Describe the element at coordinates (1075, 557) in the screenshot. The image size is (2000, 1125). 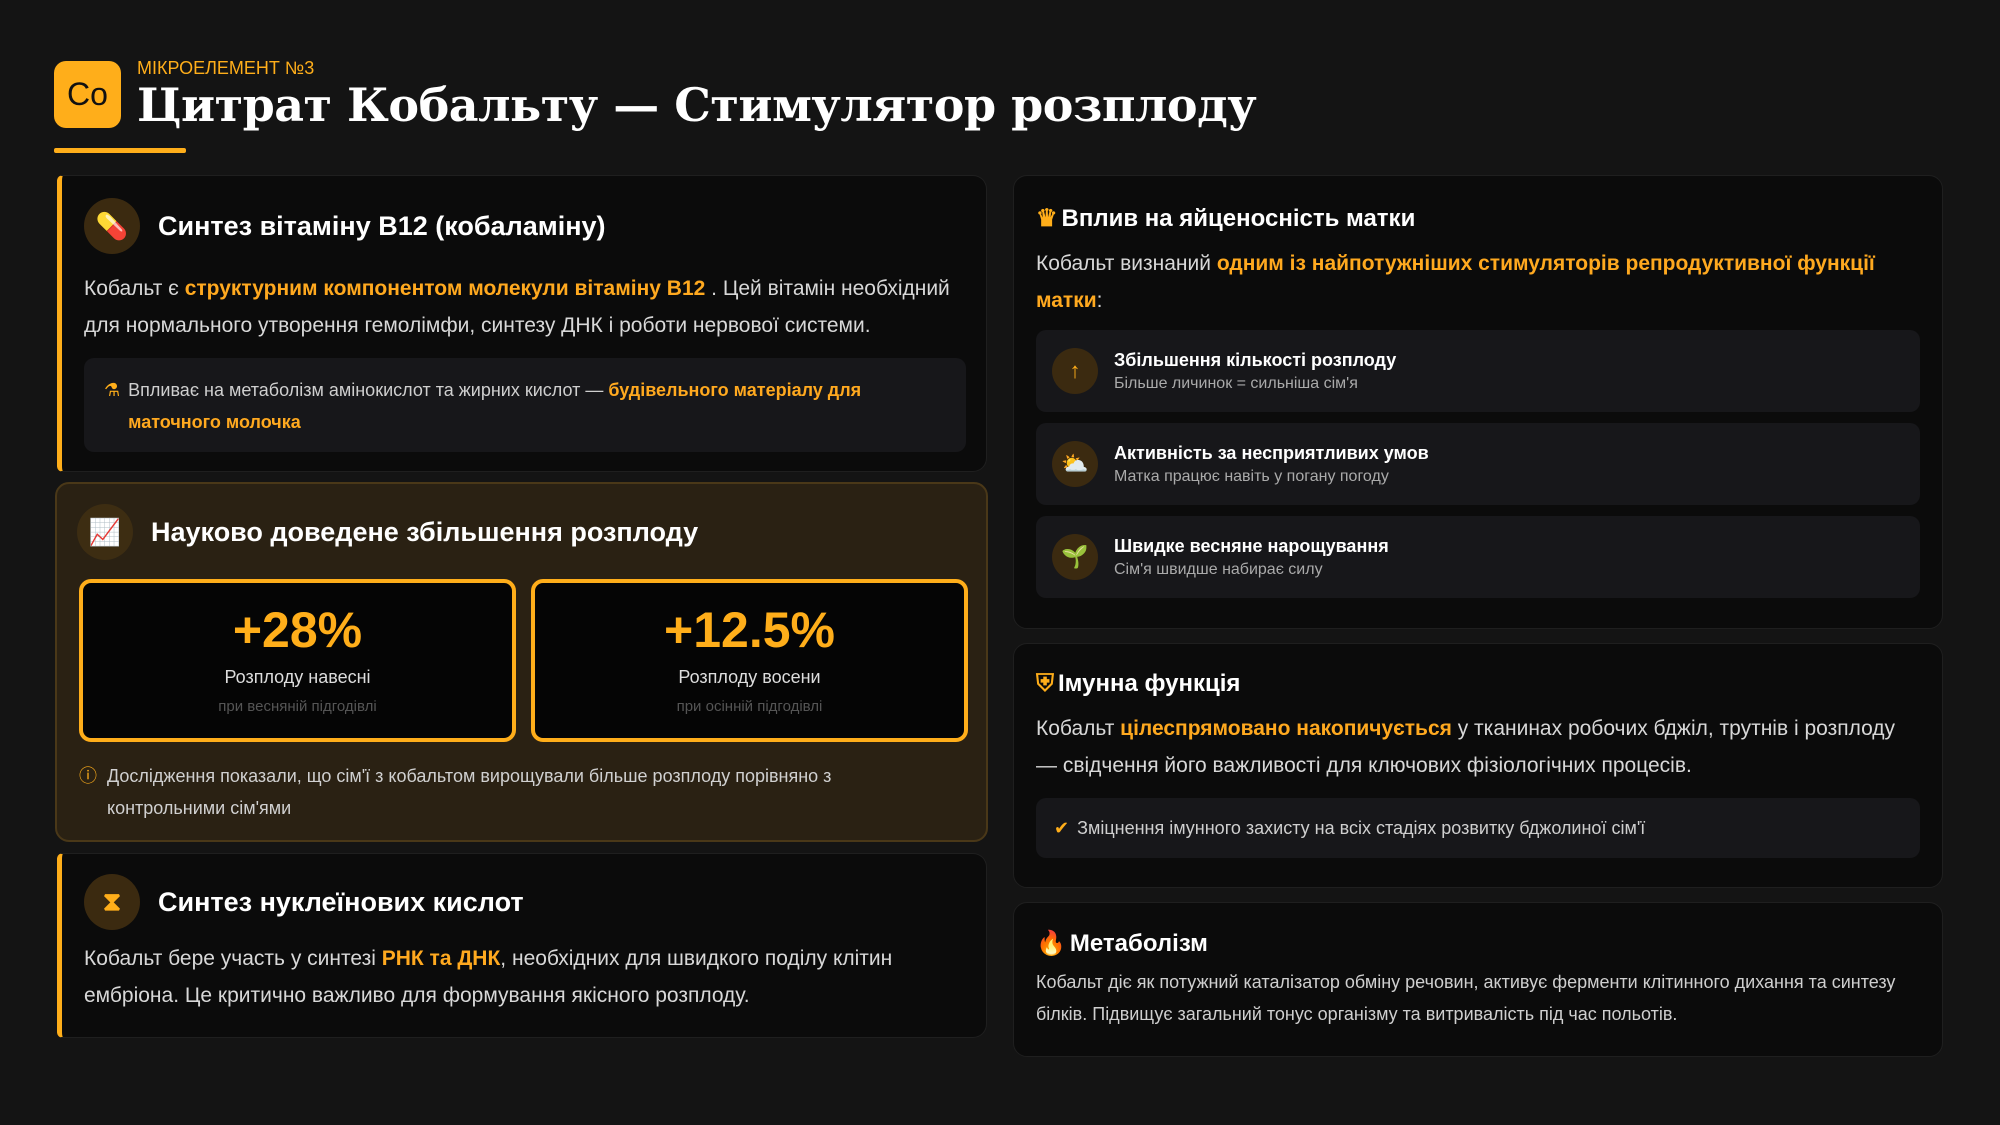
I see `seedling-icon: 🌱` at that location.